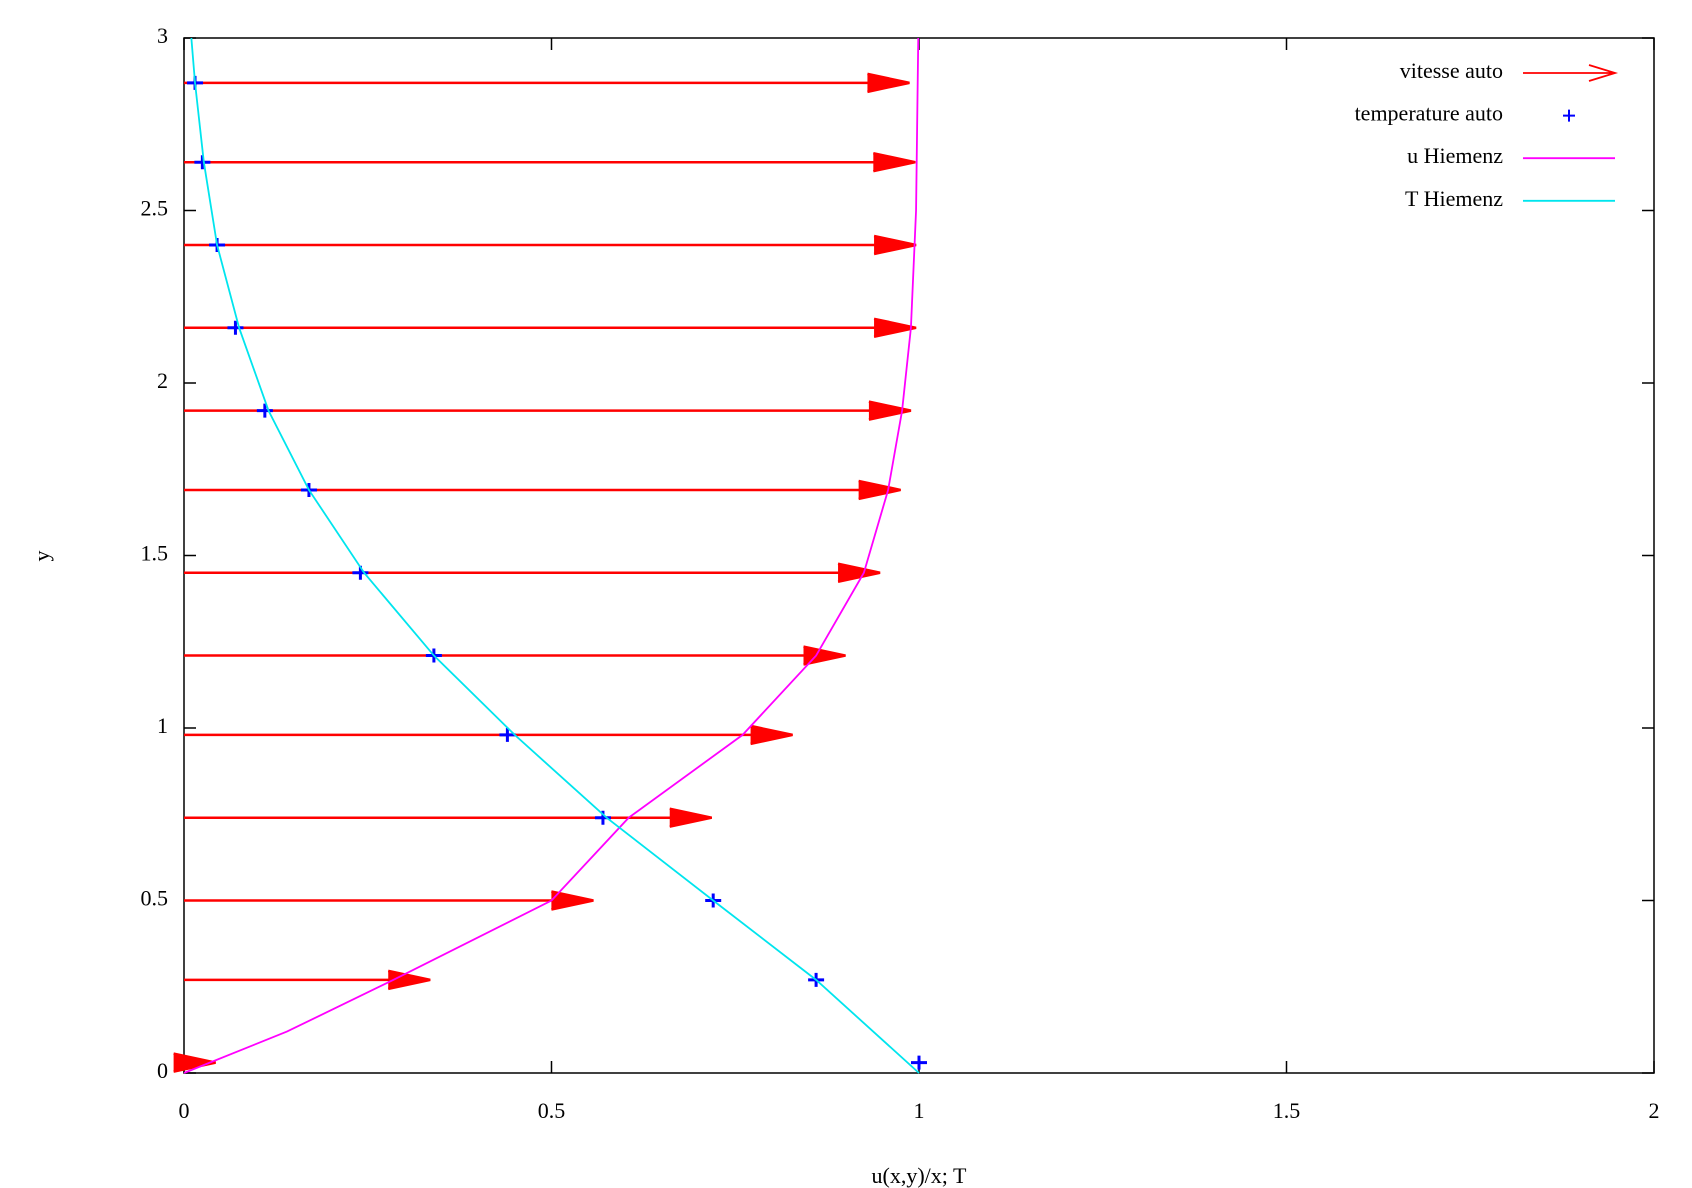  Describe the element at coordinates (162, 1070) in the screenshot. I see `y-tick-label: 0` at that location.